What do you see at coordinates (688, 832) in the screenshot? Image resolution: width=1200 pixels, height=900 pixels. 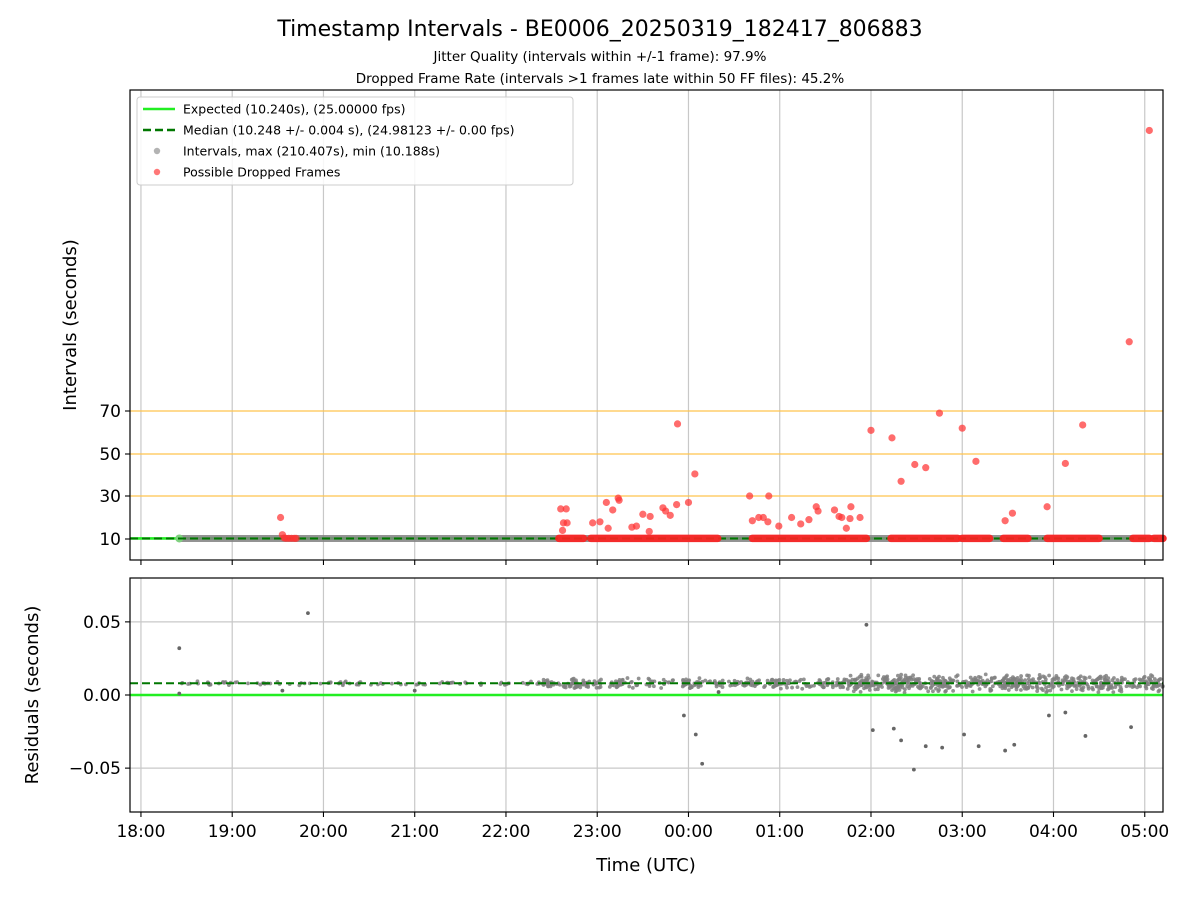 I see `x-tick-label: 00:00` at bounding box center [688, 832].